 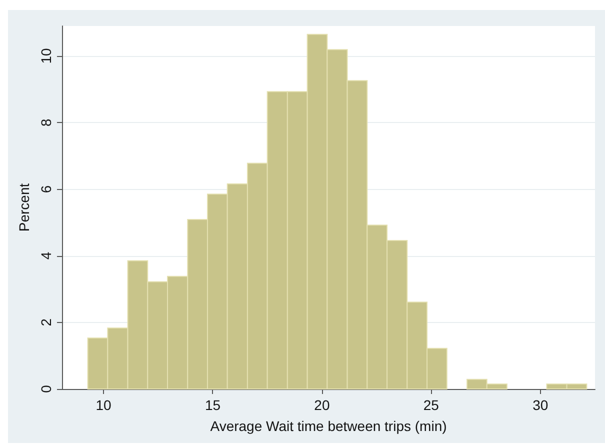 I want to click on y-tick-label: 10, so click(x=46, y=56).